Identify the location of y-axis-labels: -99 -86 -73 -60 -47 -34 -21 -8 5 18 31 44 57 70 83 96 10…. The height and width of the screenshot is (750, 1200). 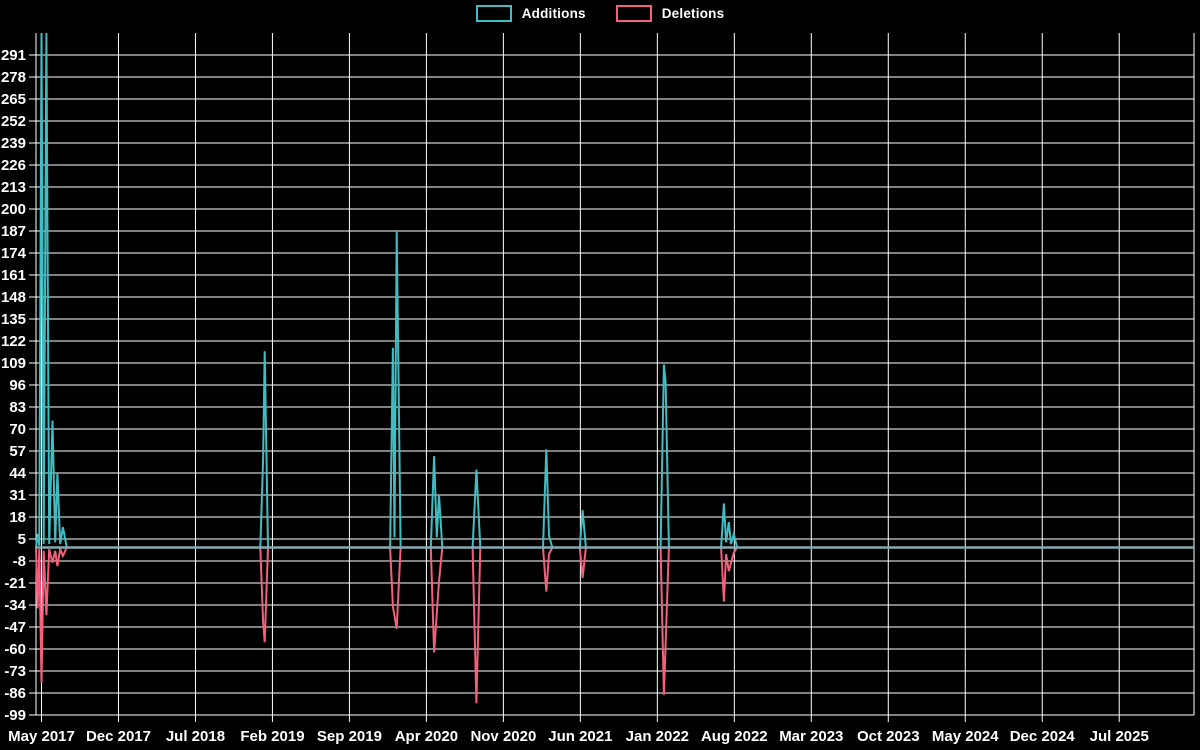
(14, 385).